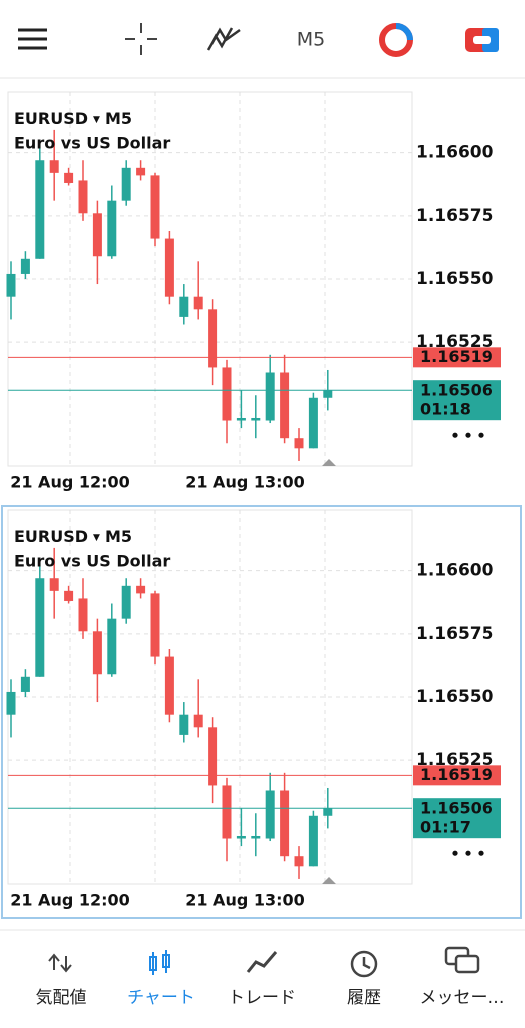 This screenshot has width=525, height=1028. What do you see at coordinates (445, 827) in the screenshot?
I see `bar-countdown: 01:17` at bounding box center [445, 827].